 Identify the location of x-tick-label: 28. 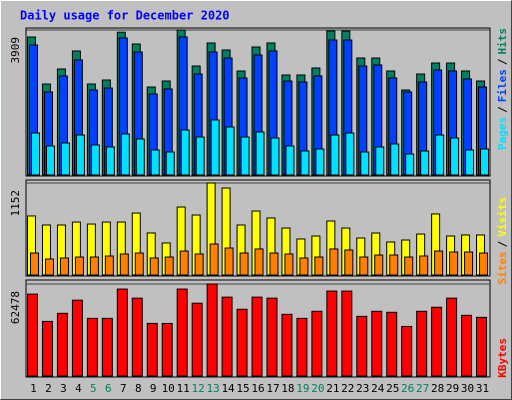
(437, 388).